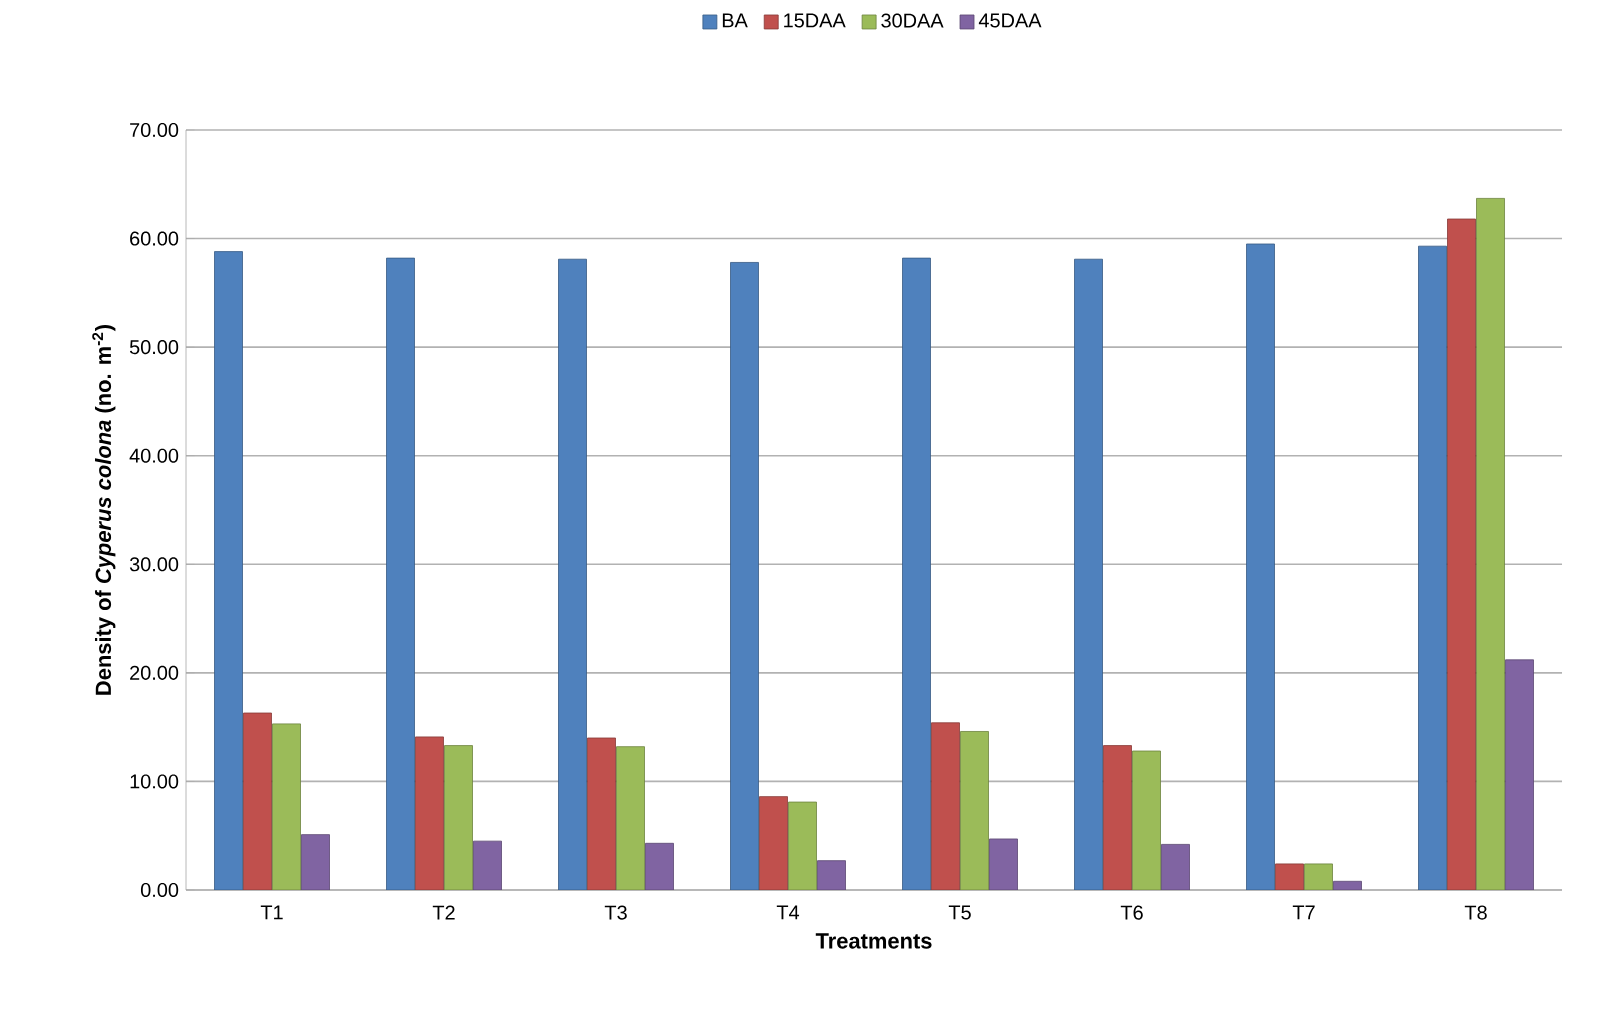 The width and height of the screenshot is (1600, 1017). What do you see at coordinates (154, 238) in the screenshot?
I see `y-tick-label: 60.00` at bounding box center [154, 238].